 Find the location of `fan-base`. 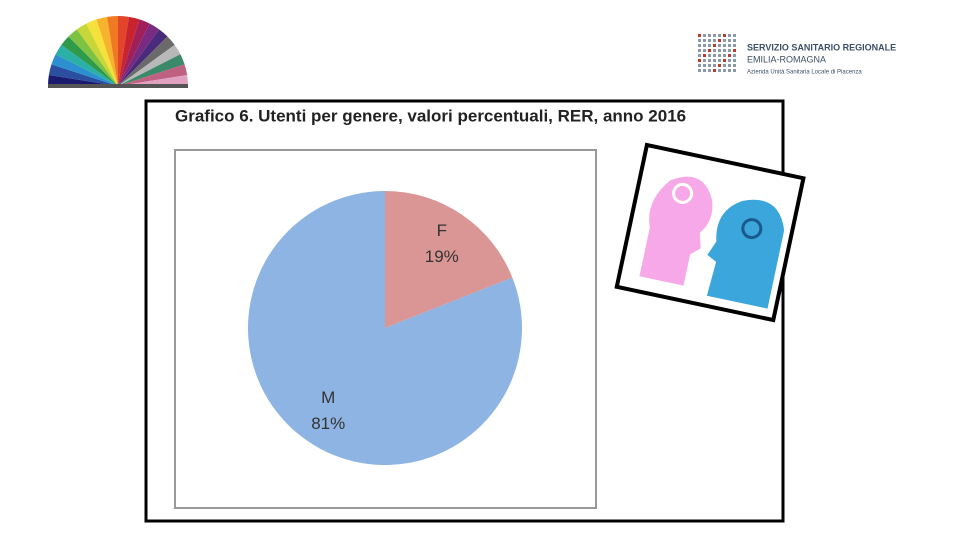

fan-base is located at coordinates (118, 86).